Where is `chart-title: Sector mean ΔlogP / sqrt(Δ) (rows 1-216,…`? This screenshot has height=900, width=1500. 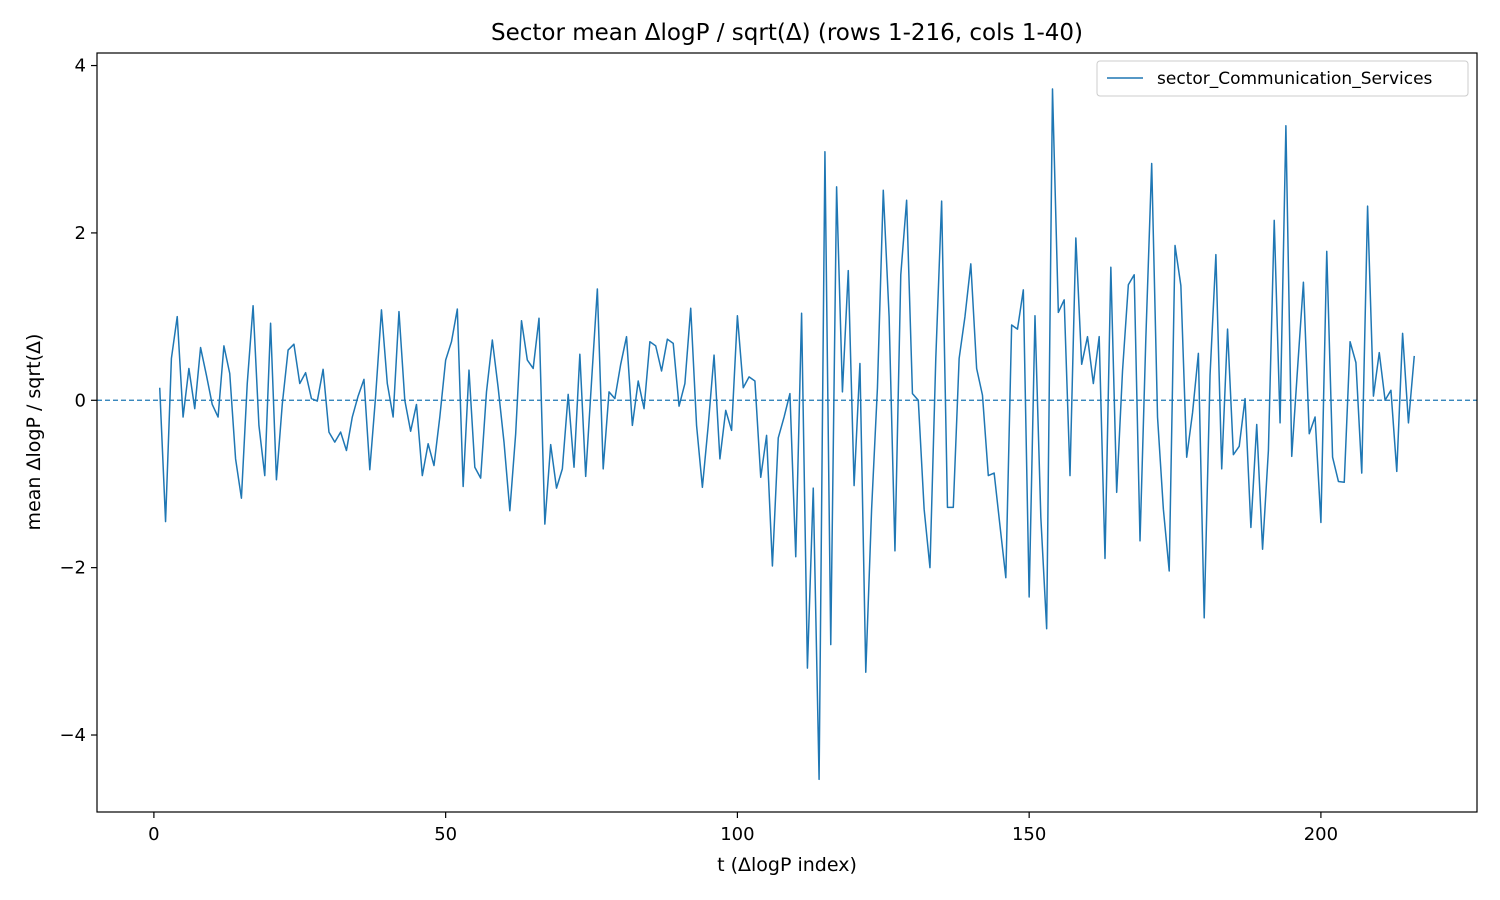 chart-title: Sector mean ΔlogP / sqrt(Δ) (rows 1-216,… is located at coordinates (787, 33).